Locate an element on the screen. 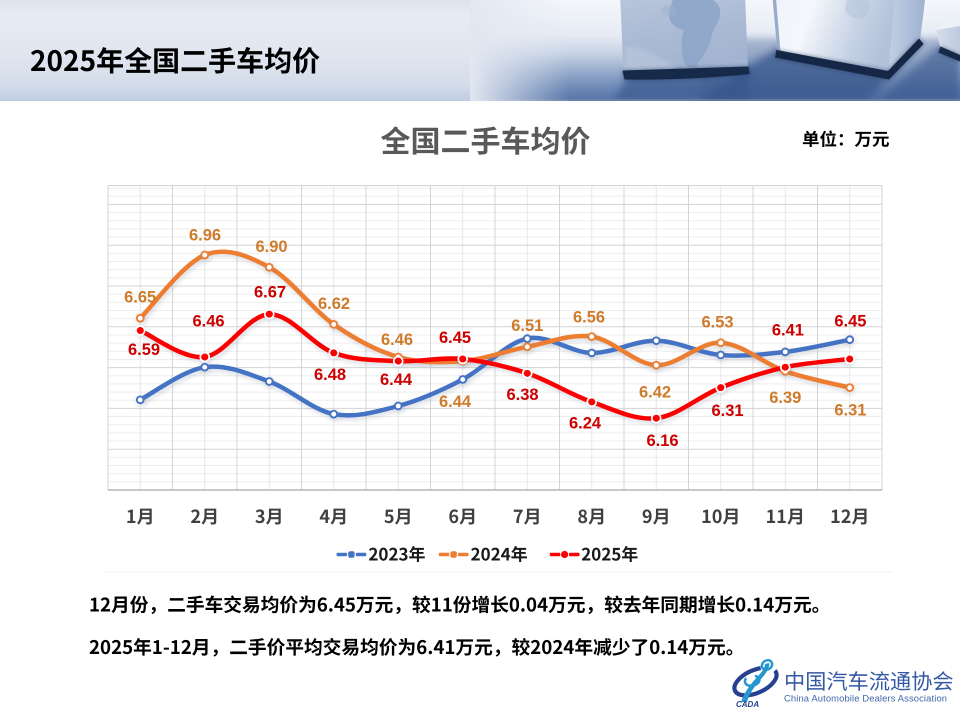 This screenshot has height=720, width=960. svg-text:China Automobile Dealers Assoc: China Automobile Dealers Association is located at coordinates (865, 698).